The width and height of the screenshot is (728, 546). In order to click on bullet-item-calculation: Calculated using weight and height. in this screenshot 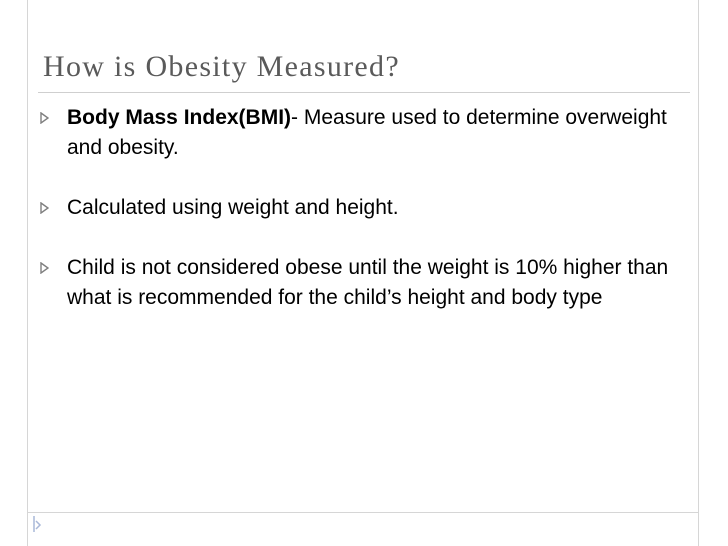, I will do `click(365, 208)`.